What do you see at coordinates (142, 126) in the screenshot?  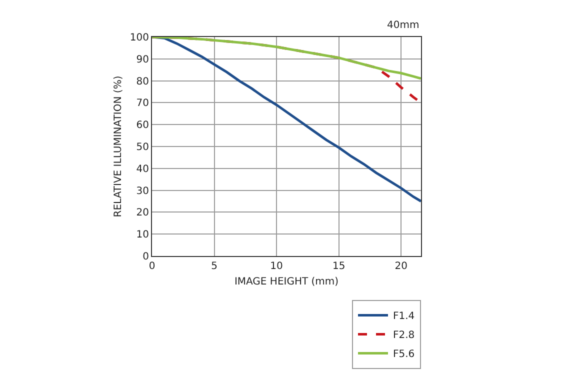 I see `y-tick-label: 60` at bounding box center [142, 126].